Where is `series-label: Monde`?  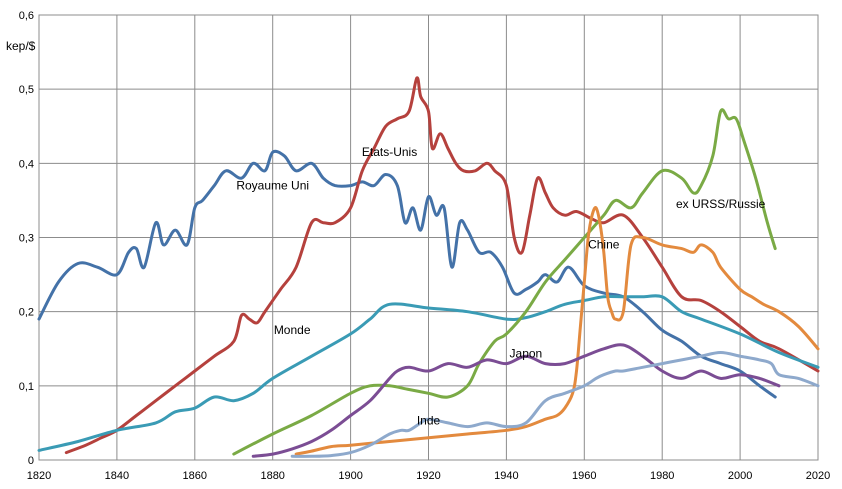
series-label: Monde is located at coordinates (292, 330).